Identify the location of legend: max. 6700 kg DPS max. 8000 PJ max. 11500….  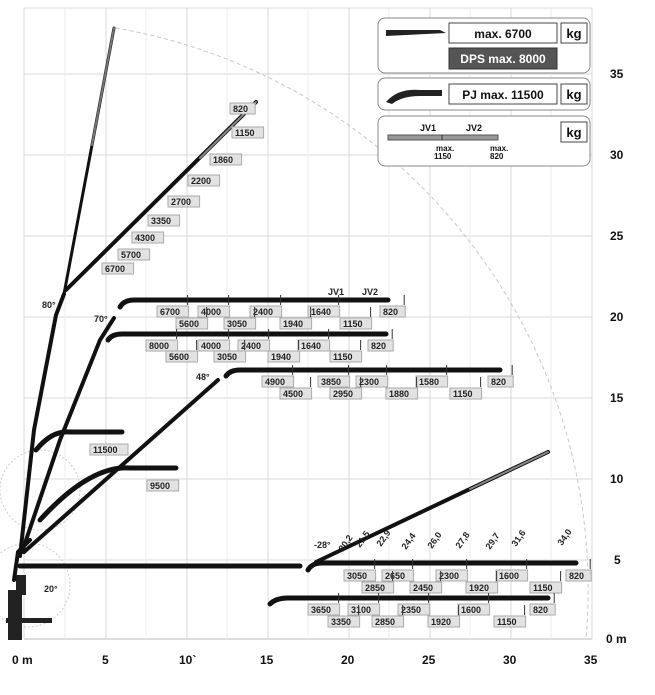
(484, 92).